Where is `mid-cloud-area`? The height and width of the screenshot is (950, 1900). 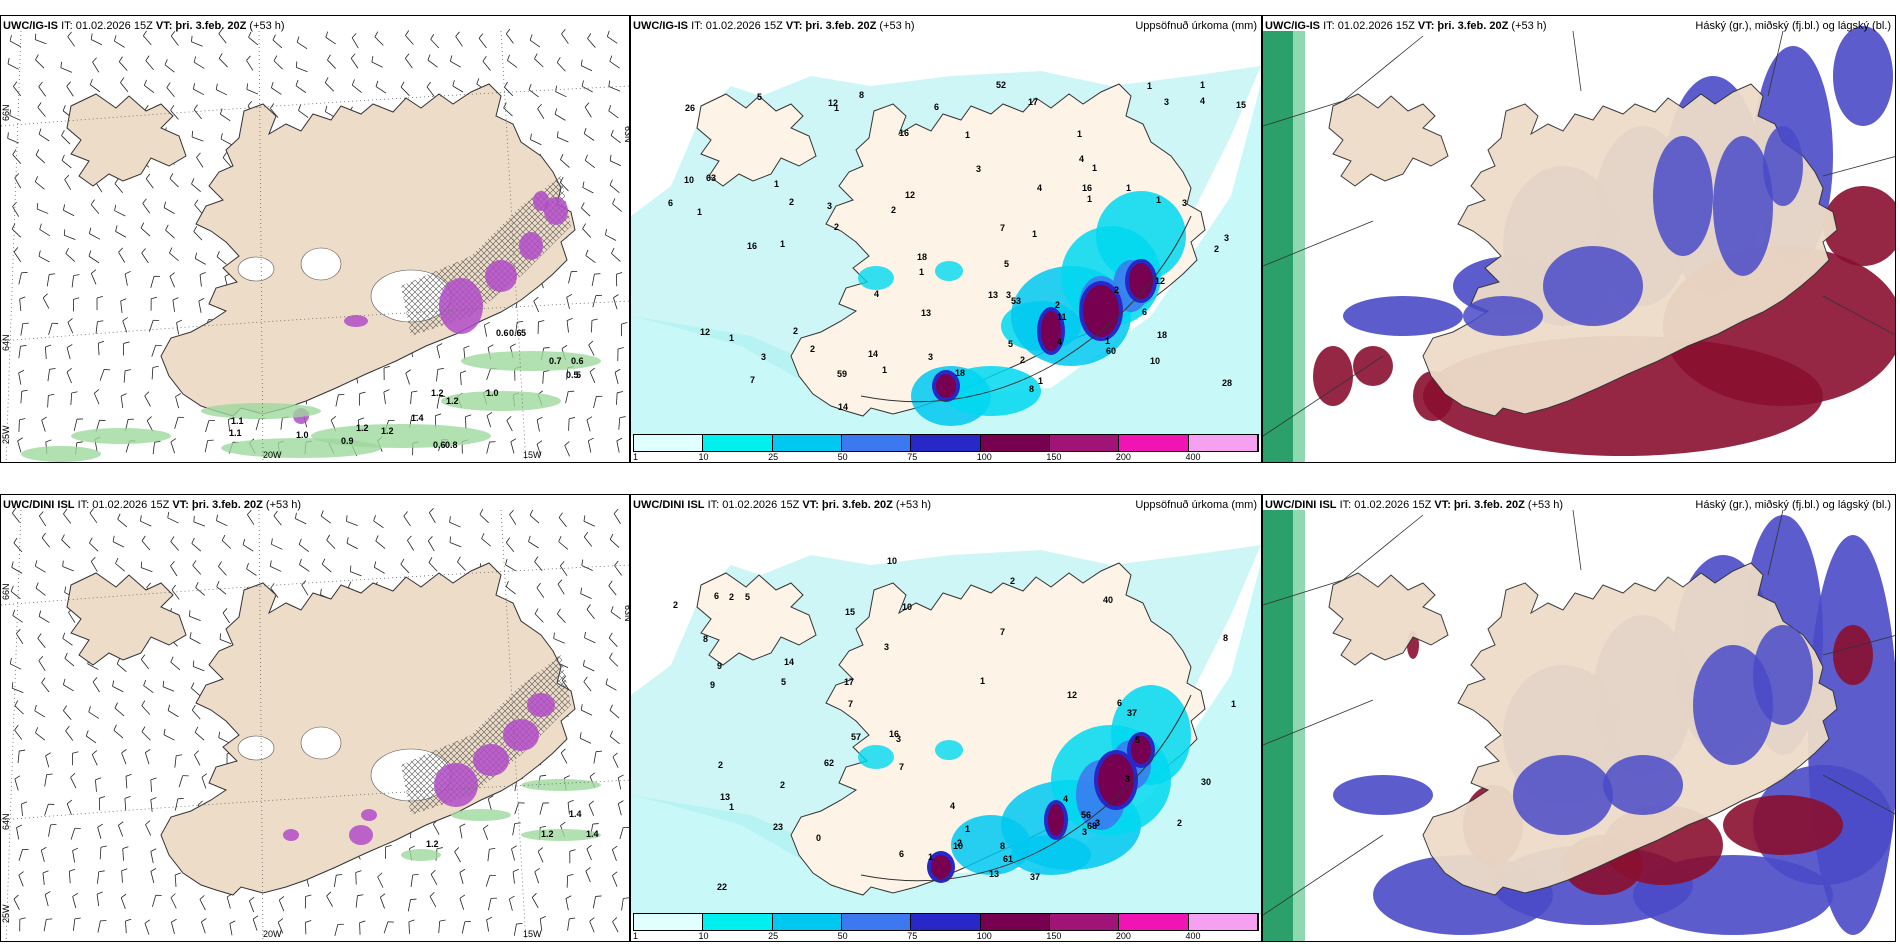 mid-cloud-area is located at coordinates (1643, 785).